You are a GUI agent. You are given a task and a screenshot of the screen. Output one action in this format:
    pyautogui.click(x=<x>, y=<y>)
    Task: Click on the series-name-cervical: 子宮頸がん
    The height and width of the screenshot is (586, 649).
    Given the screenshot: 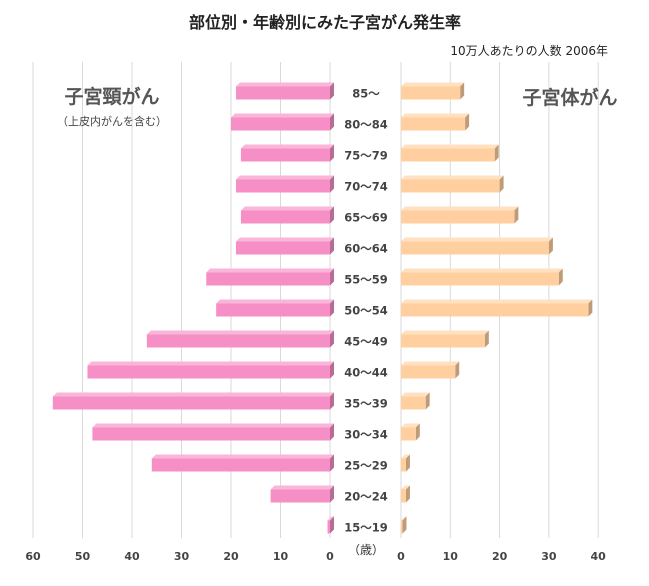 What is the action you would take?
    pyautogui.click(x=111, y=96)
    